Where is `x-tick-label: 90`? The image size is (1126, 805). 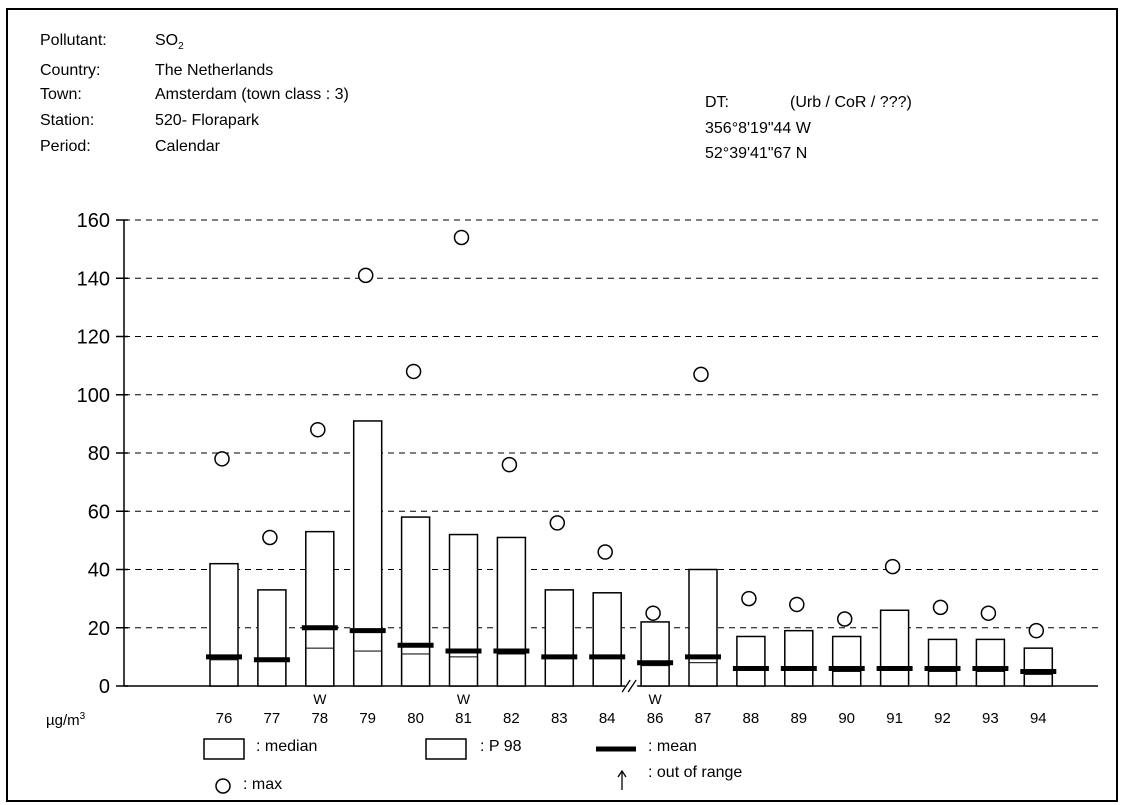
x-tick-label: 90 is located at coordinates (846, 718).